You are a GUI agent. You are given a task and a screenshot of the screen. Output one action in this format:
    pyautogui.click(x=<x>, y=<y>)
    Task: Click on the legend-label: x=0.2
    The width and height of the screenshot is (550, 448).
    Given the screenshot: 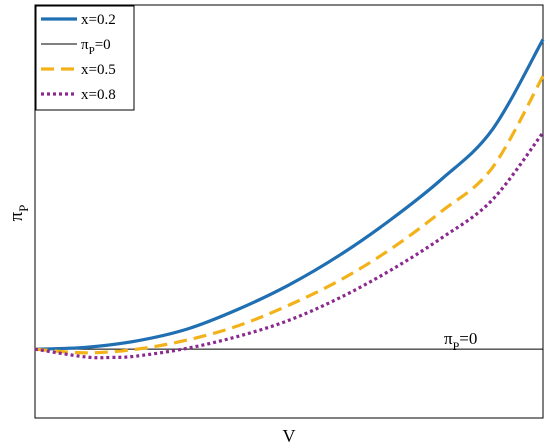 What is the action you would take?
    pyautogui.click(x=98, y=20)
    